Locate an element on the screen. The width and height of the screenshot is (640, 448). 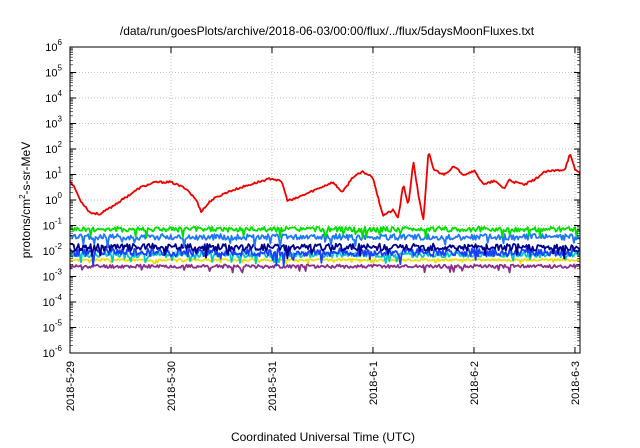
y-tick-label: 10⁴ is located at coordinates (53, 97).